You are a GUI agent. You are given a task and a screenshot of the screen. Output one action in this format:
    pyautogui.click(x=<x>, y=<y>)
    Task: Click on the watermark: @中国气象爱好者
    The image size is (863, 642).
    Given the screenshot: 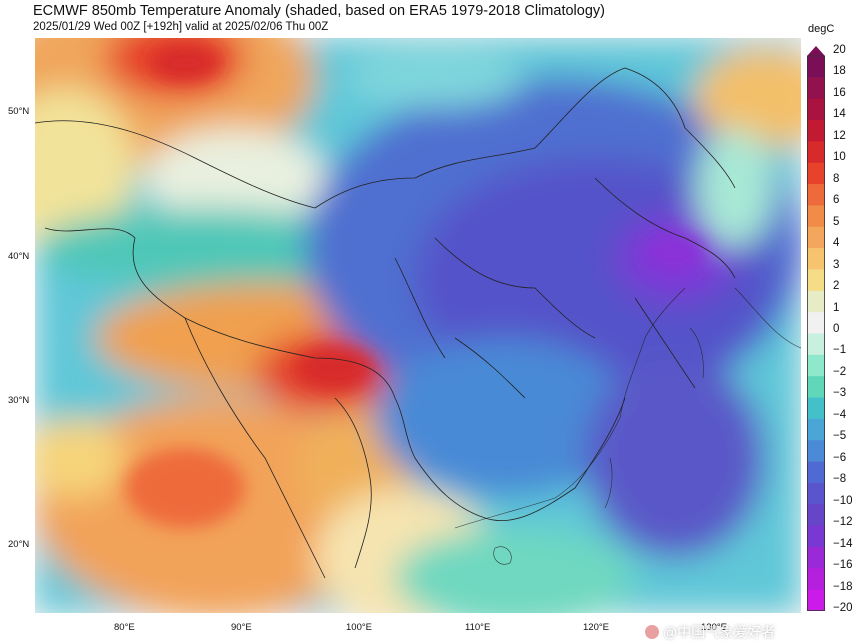 What is the action you would take?
    pyautogui.click(x=710, y=632)
    